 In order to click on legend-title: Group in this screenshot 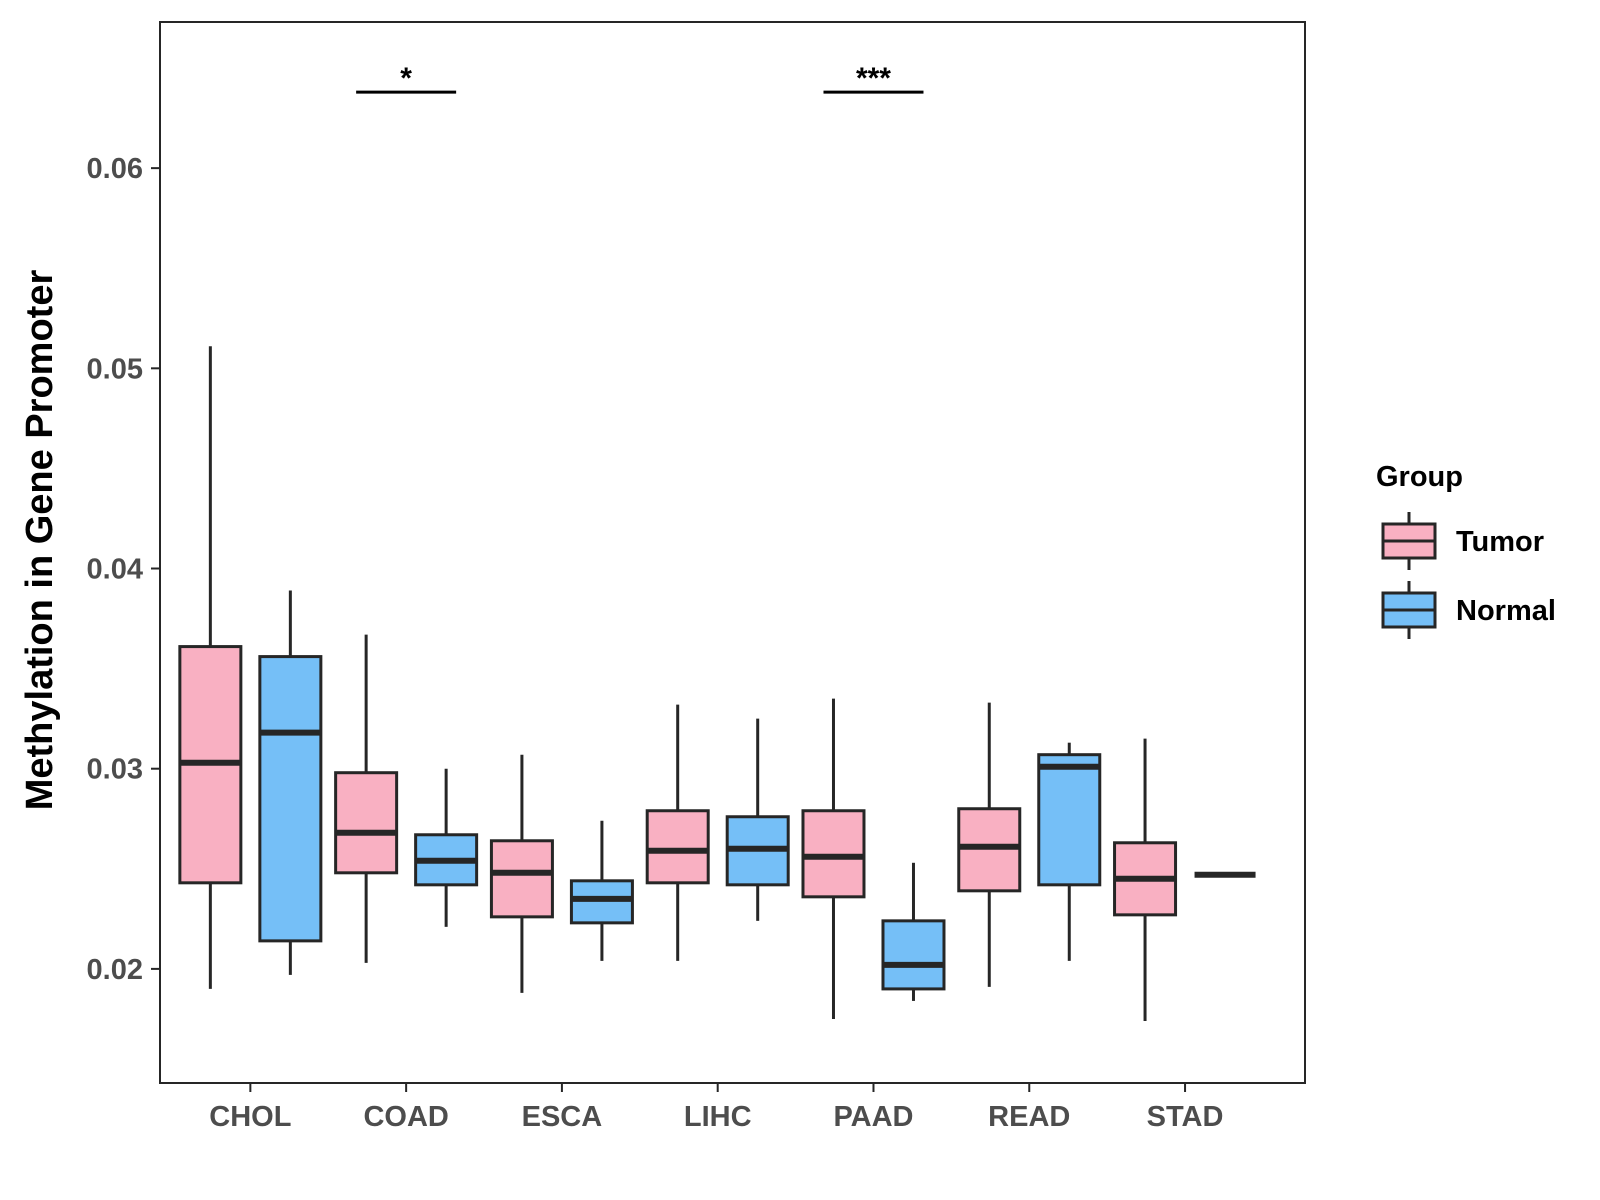, I will do `click(1419, 477)`.